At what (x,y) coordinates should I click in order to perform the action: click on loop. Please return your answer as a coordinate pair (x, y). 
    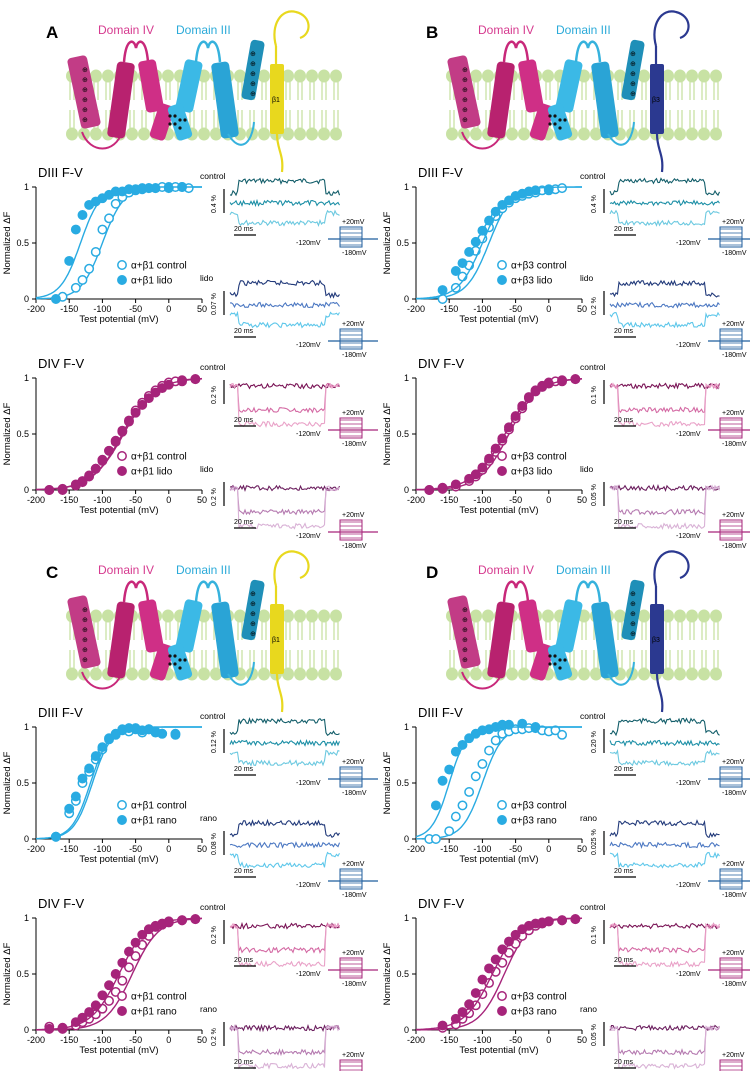
    Looking at the image, I should click on (621, 673).